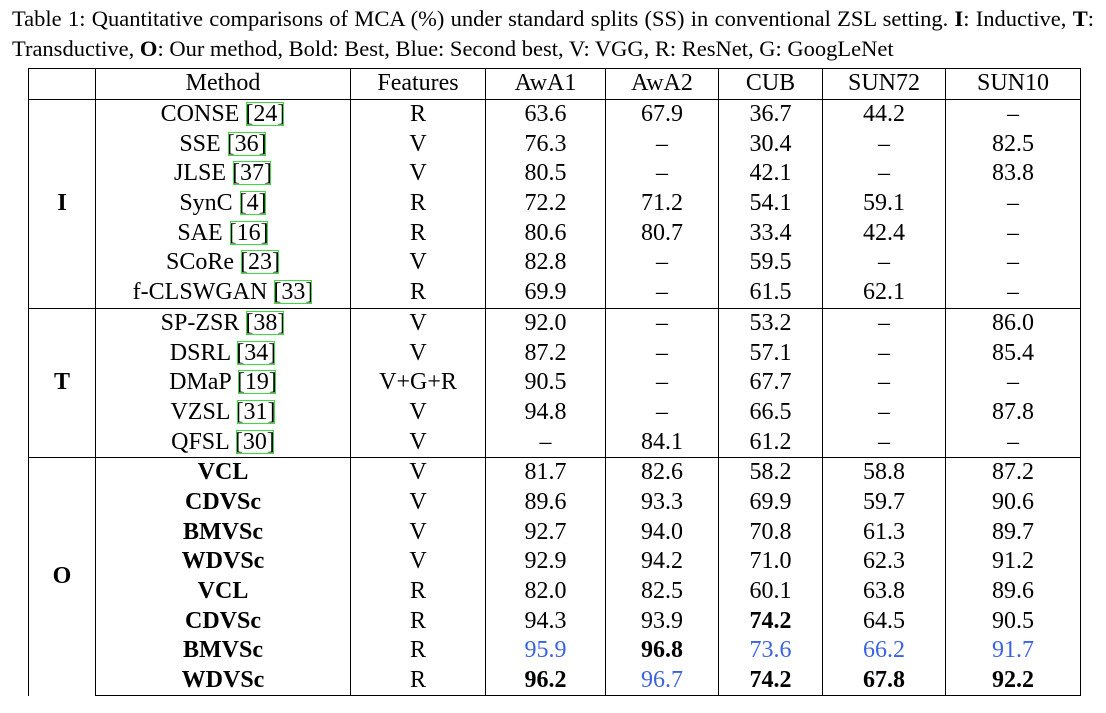 This screenshot has width=1106, height=713. Describe the element at coordinates (555, 651) in the screenshot. I see `table-row: BMVSc R 95.9 96.8 73.6 66.2 91.7` at that location.